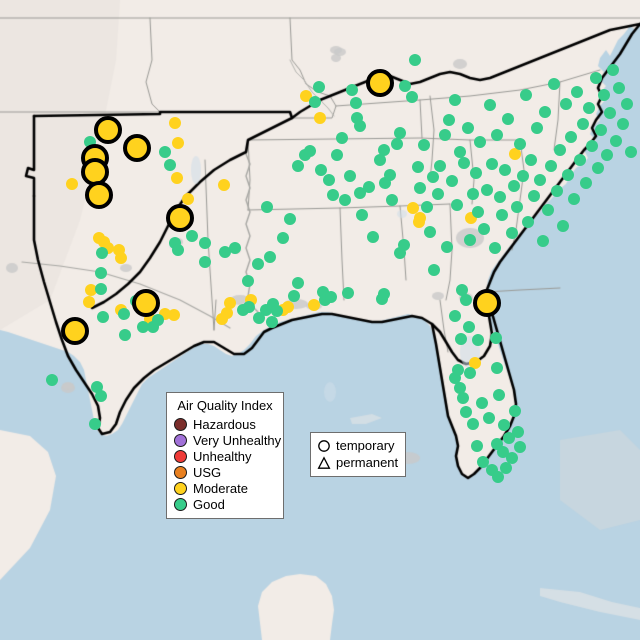 This screenshot has width=640, height=640. What do you see at coordinates (225, 424) in the screenshot?
I see `legend-item-hazardous: Hazardous` at bounding box center [225, 424].